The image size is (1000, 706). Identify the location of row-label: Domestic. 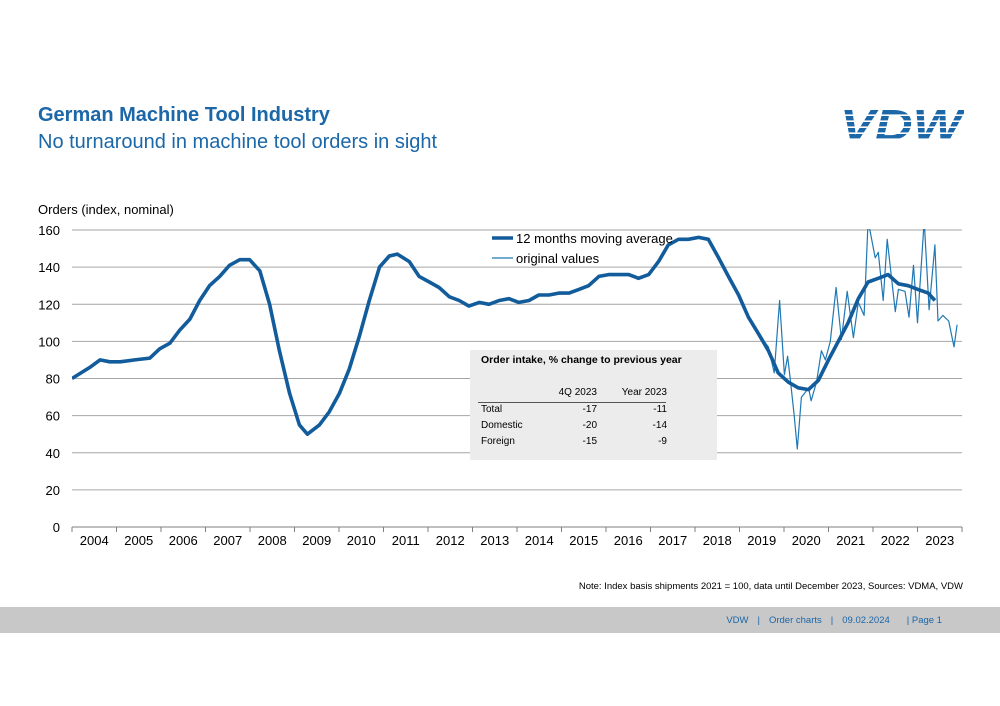
(502, 425).